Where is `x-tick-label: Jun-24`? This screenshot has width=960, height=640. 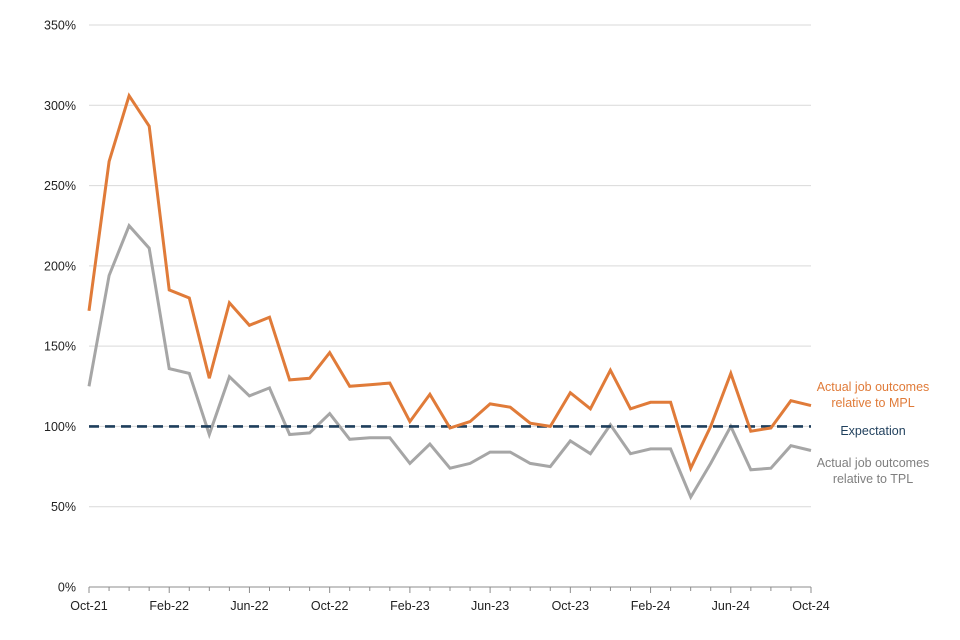 x-tick-label: Jun-24 is located at coordinates (731, 606).